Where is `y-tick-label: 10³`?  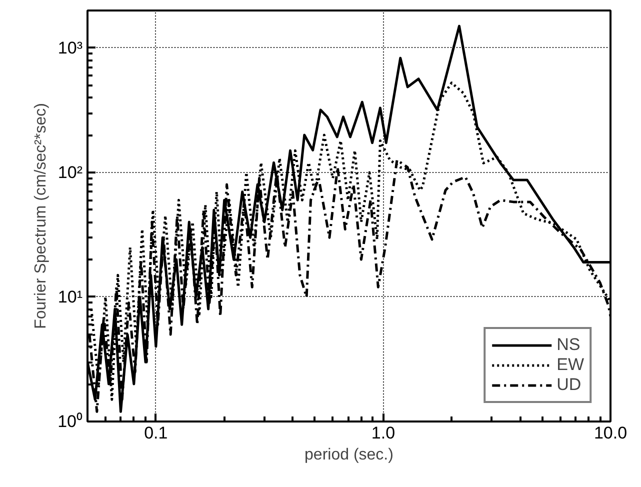
y-tick-label: 10³ is located at coordinates (70, 48).